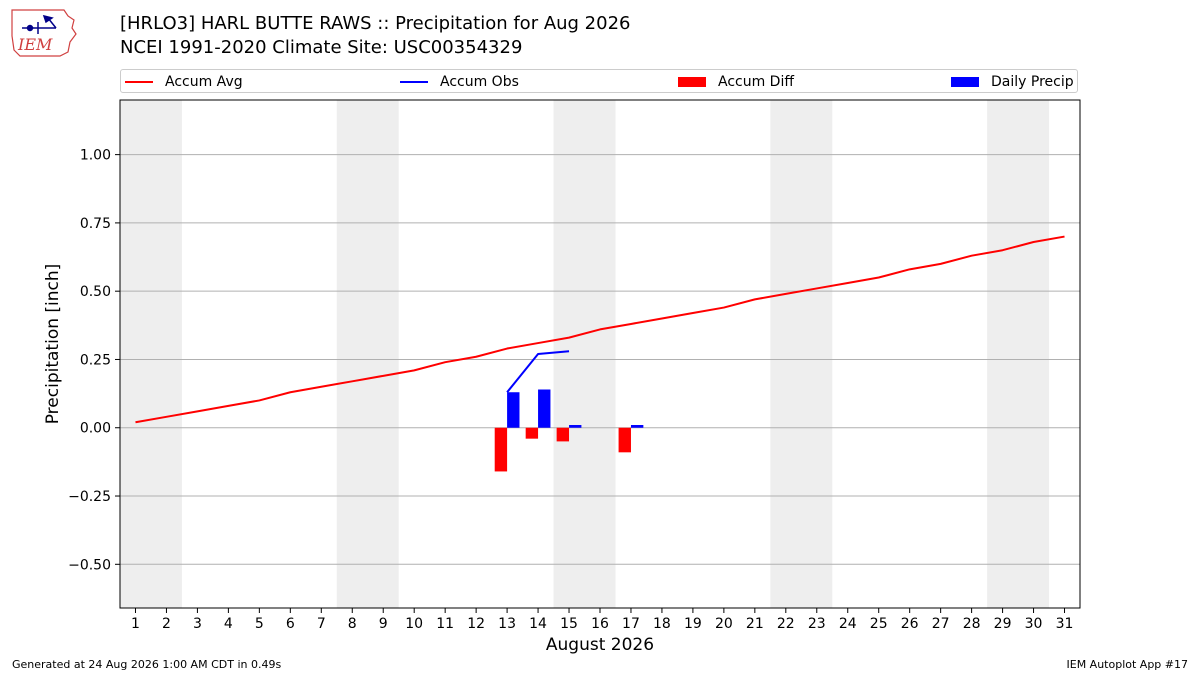 This screenshot has width=1200, height=675. Describe the element at coordinates (95, 360) in the screenshot. I see `y-tick-label: 0.25` at that location.